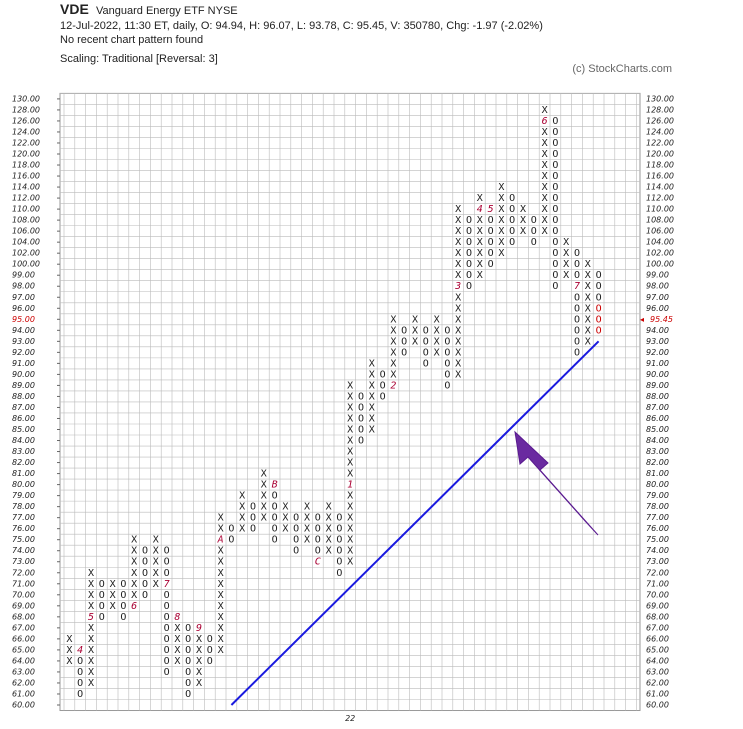 This screenshot has width=743, height=729. Describe the element at coordinates (657, 385) in the screenshot. I see `y-tick-label-right: 89.00` at that location.